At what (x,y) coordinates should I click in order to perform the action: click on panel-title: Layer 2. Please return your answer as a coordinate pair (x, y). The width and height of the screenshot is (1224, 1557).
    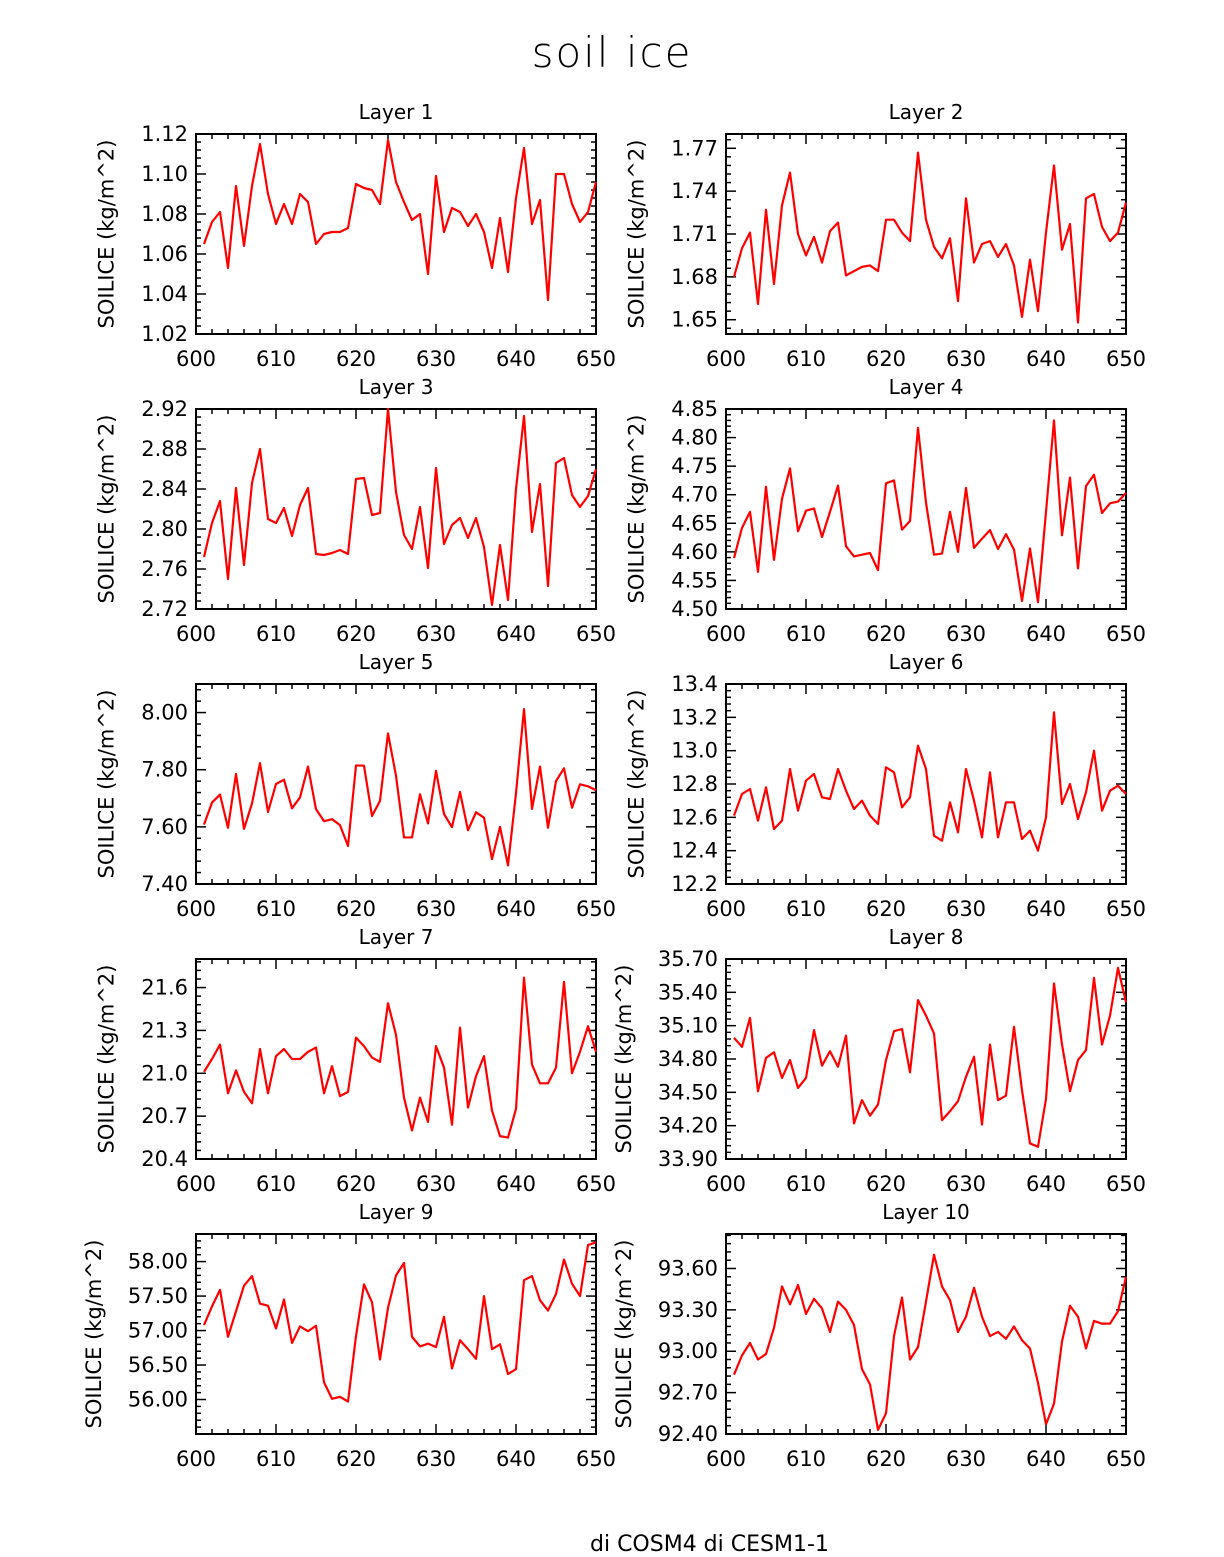
    Looking at the image, I should click on (926, 112).